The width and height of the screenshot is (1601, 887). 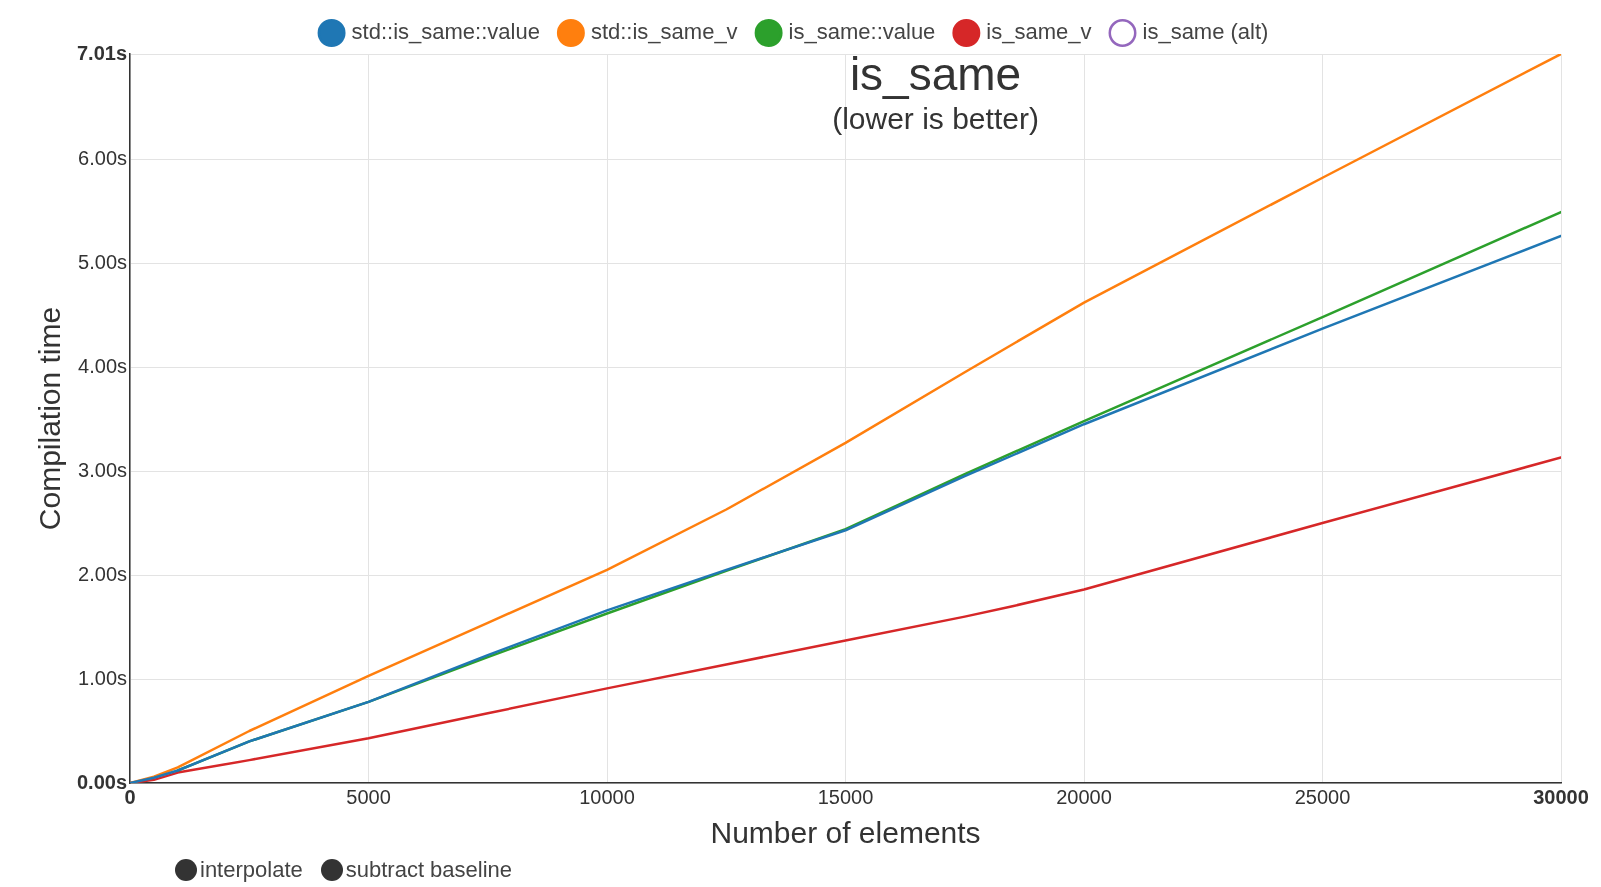 I want to click on y-tick-label: 4.00s, so click(x=103, y=365).